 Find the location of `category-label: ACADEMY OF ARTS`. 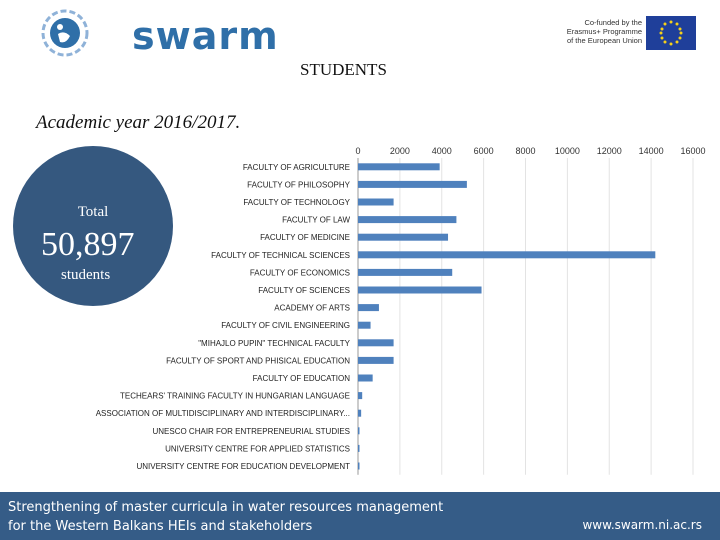

category-label: ACADEMY OF ARTS is located at coordinates (312, 308).